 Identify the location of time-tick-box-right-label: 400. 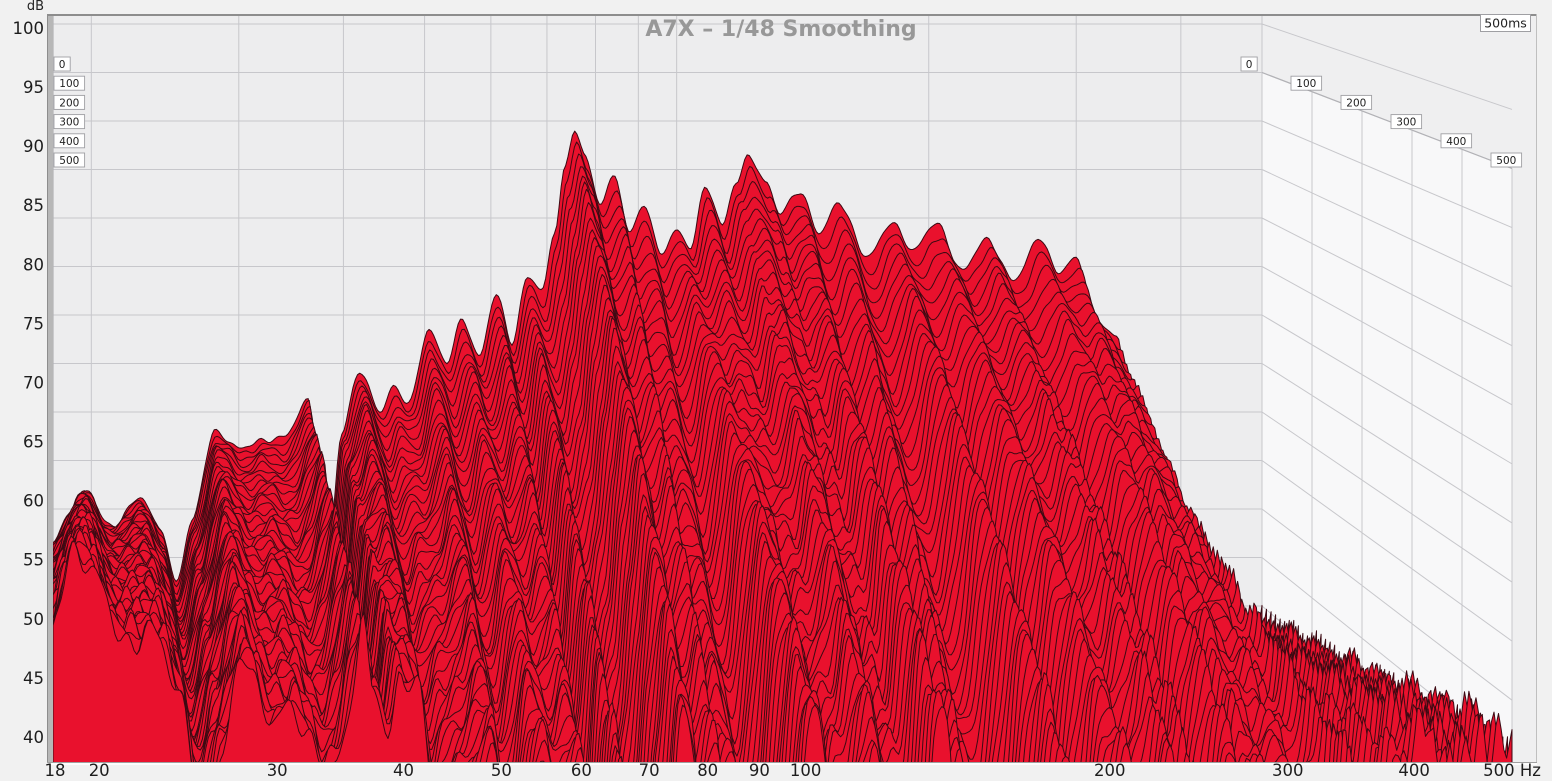
(1456, 142).